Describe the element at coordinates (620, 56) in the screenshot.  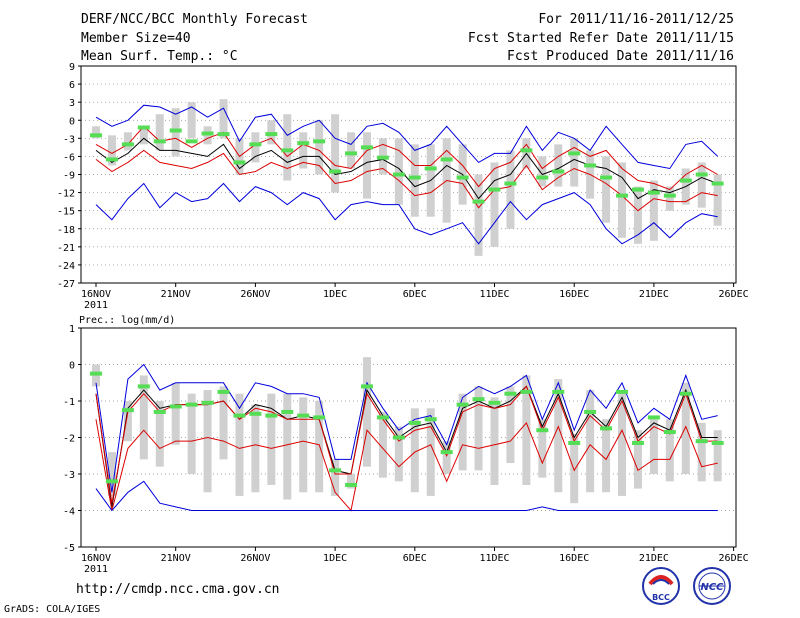
I see `forecast-produced-date: Fcst Produced Date 2011/11/16` at that location.